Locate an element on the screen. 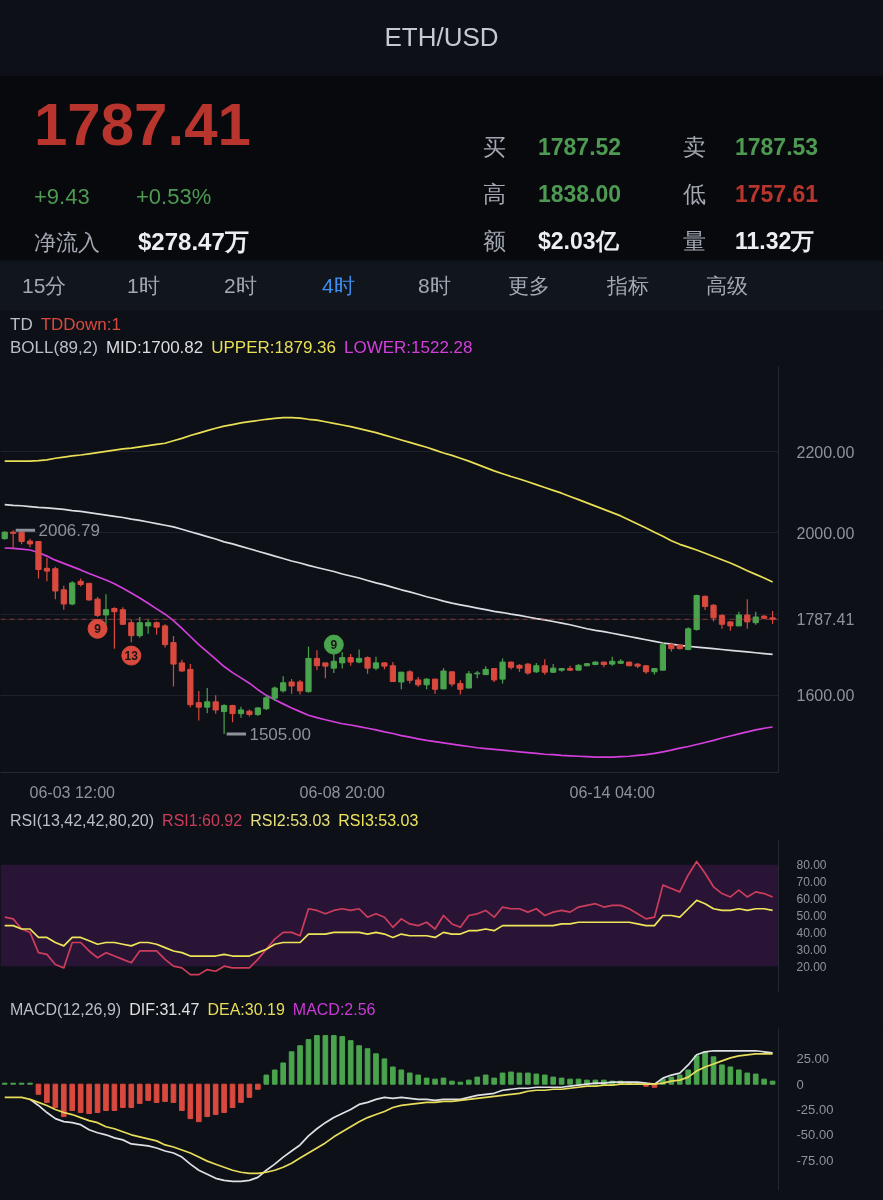 The width and height of the screenshot is (883, 1200). legend-label: RSI2:53.03 is located at coordinates (290, 820).